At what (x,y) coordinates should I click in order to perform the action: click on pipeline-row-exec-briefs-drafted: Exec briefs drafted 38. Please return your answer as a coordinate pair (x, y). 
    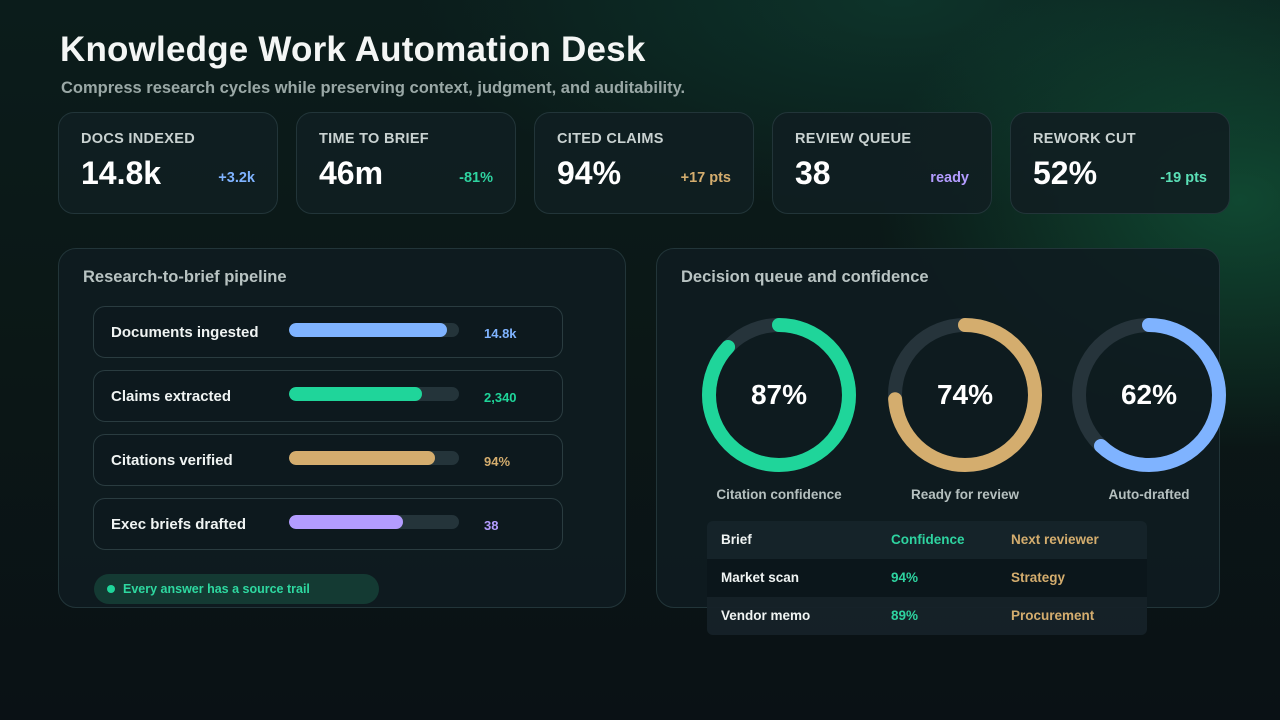
    Looking at the image, I should click on (328, 524).